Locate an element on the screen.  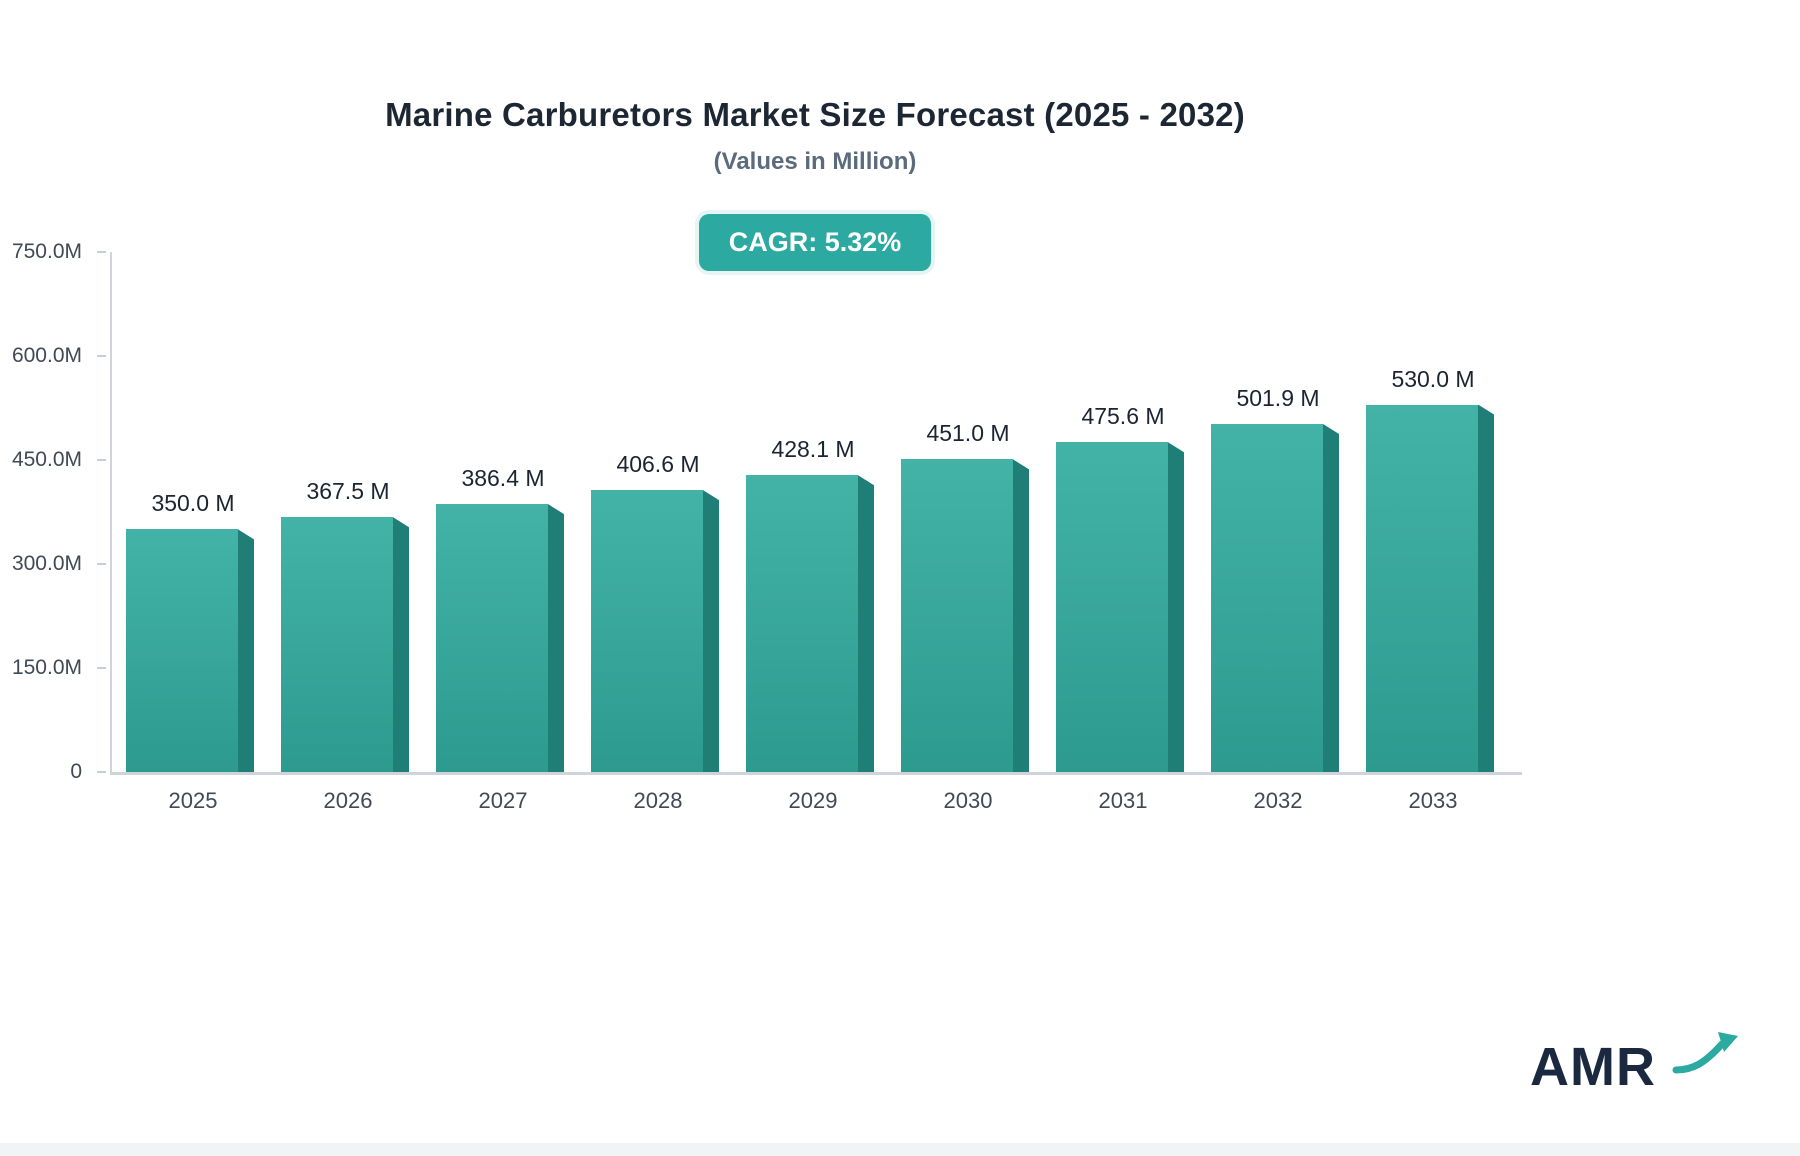
bar-2030 is located at coordinates (957, 615).